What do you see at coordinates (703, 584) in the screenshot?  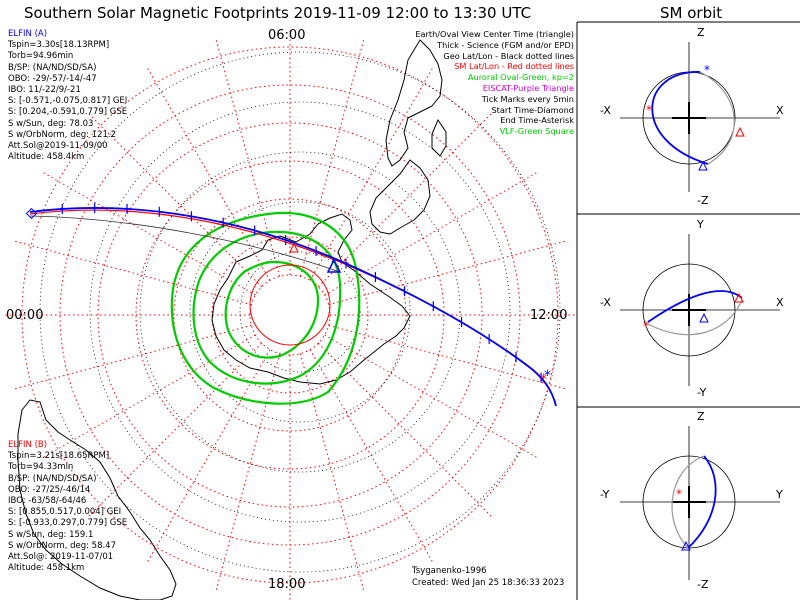 I see `orbit3-bottom-label: -Z` at bounding box center [703, 584].